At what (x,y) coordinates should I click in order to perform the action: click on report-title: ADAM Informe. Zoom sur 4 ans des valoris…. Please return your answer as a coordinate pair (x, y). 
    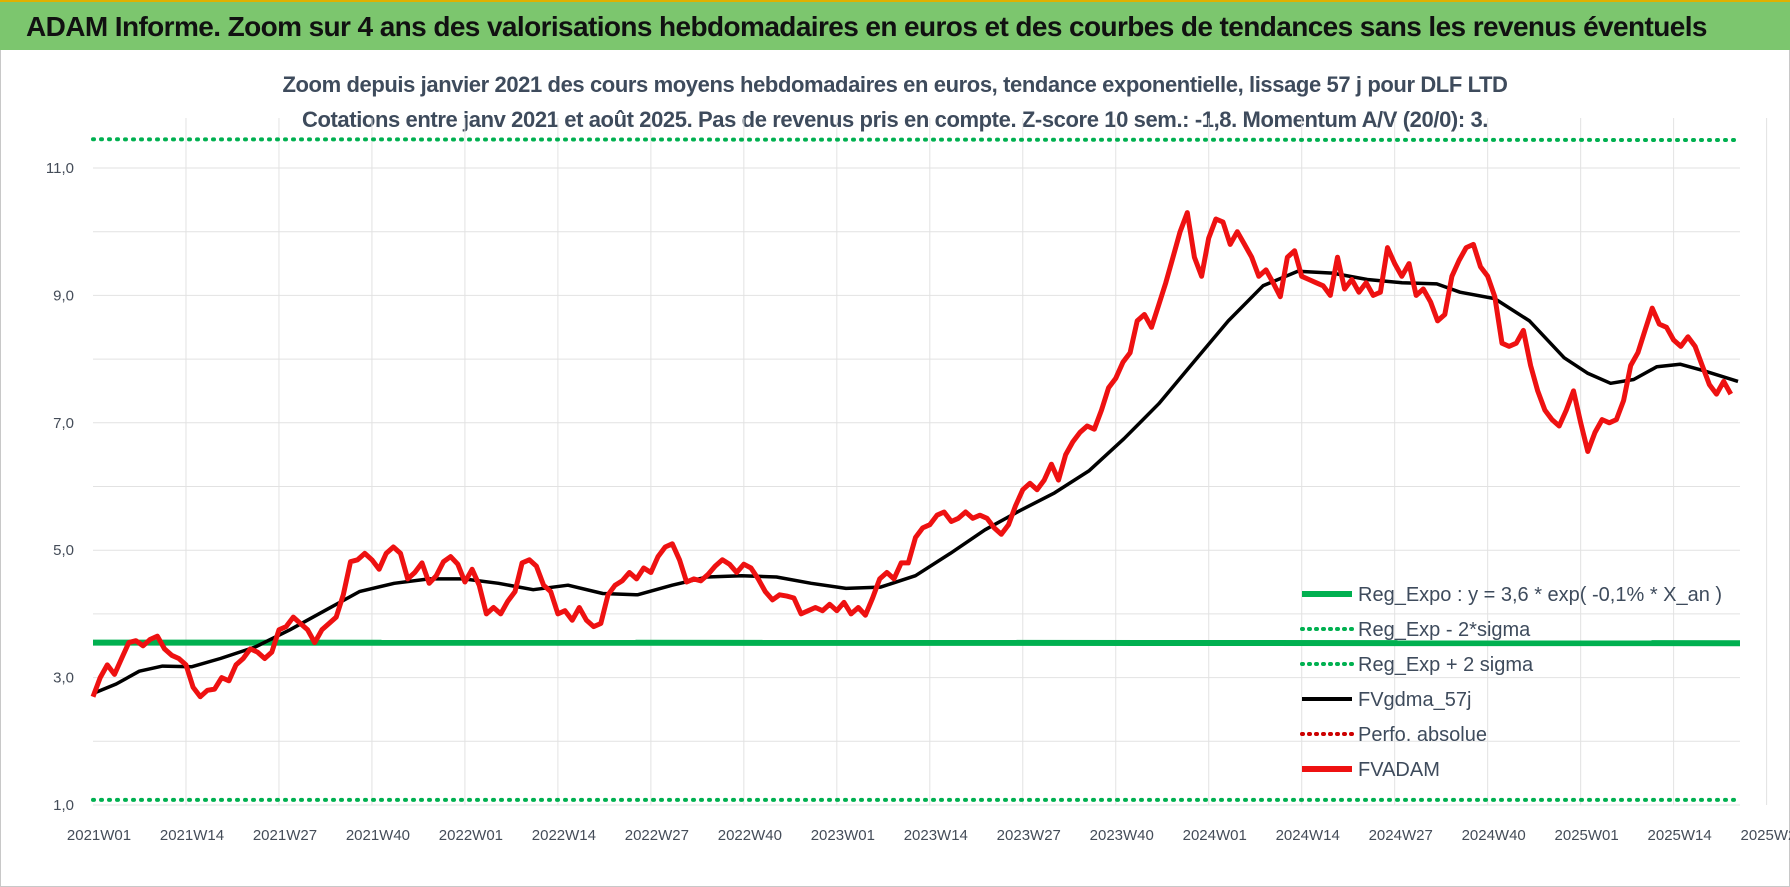
    Looking at the image, I should click on (866, 26).